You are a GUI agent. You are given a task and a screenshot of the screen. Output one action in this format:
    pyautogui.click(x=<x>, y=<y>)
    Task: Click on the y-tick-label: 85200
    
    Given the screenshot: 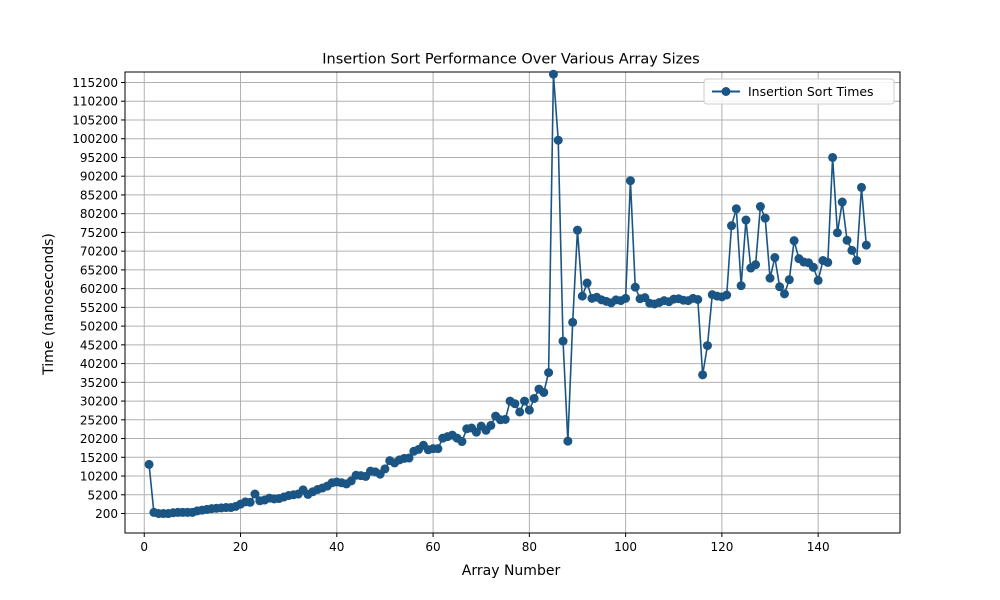 What is the action you would take?
    pyautogui.click(x=99, y=195)
    